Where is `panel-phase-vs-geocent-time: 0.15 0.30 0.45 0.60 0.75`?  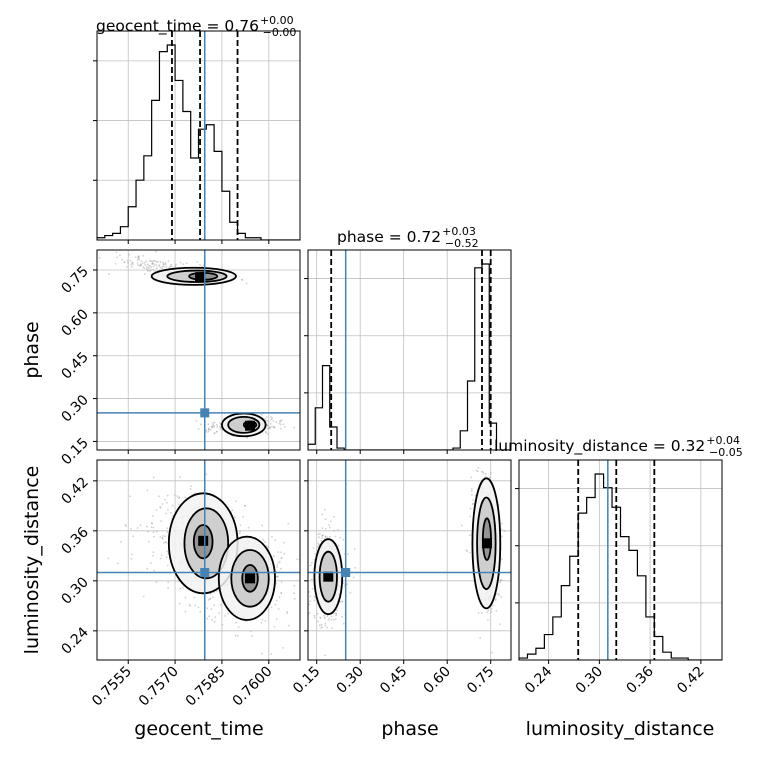 panel-phase-vs-geocent-time: 0.15 0.30 0.45 0.60 0.75 is located at coordinates (179, 358).